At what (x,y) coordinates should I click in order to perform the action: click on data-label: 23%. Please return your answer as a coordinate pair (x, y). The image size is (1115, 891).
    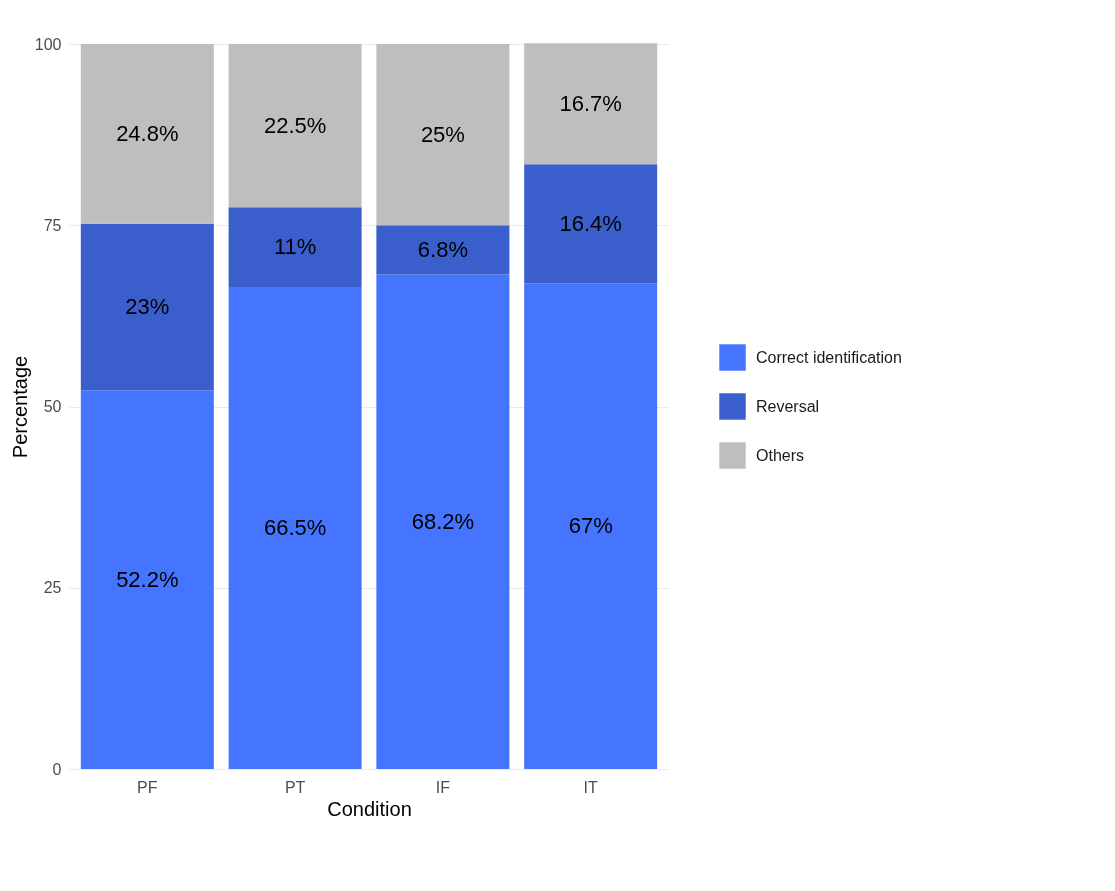
    Looking at the image, I should click on (147, 307).